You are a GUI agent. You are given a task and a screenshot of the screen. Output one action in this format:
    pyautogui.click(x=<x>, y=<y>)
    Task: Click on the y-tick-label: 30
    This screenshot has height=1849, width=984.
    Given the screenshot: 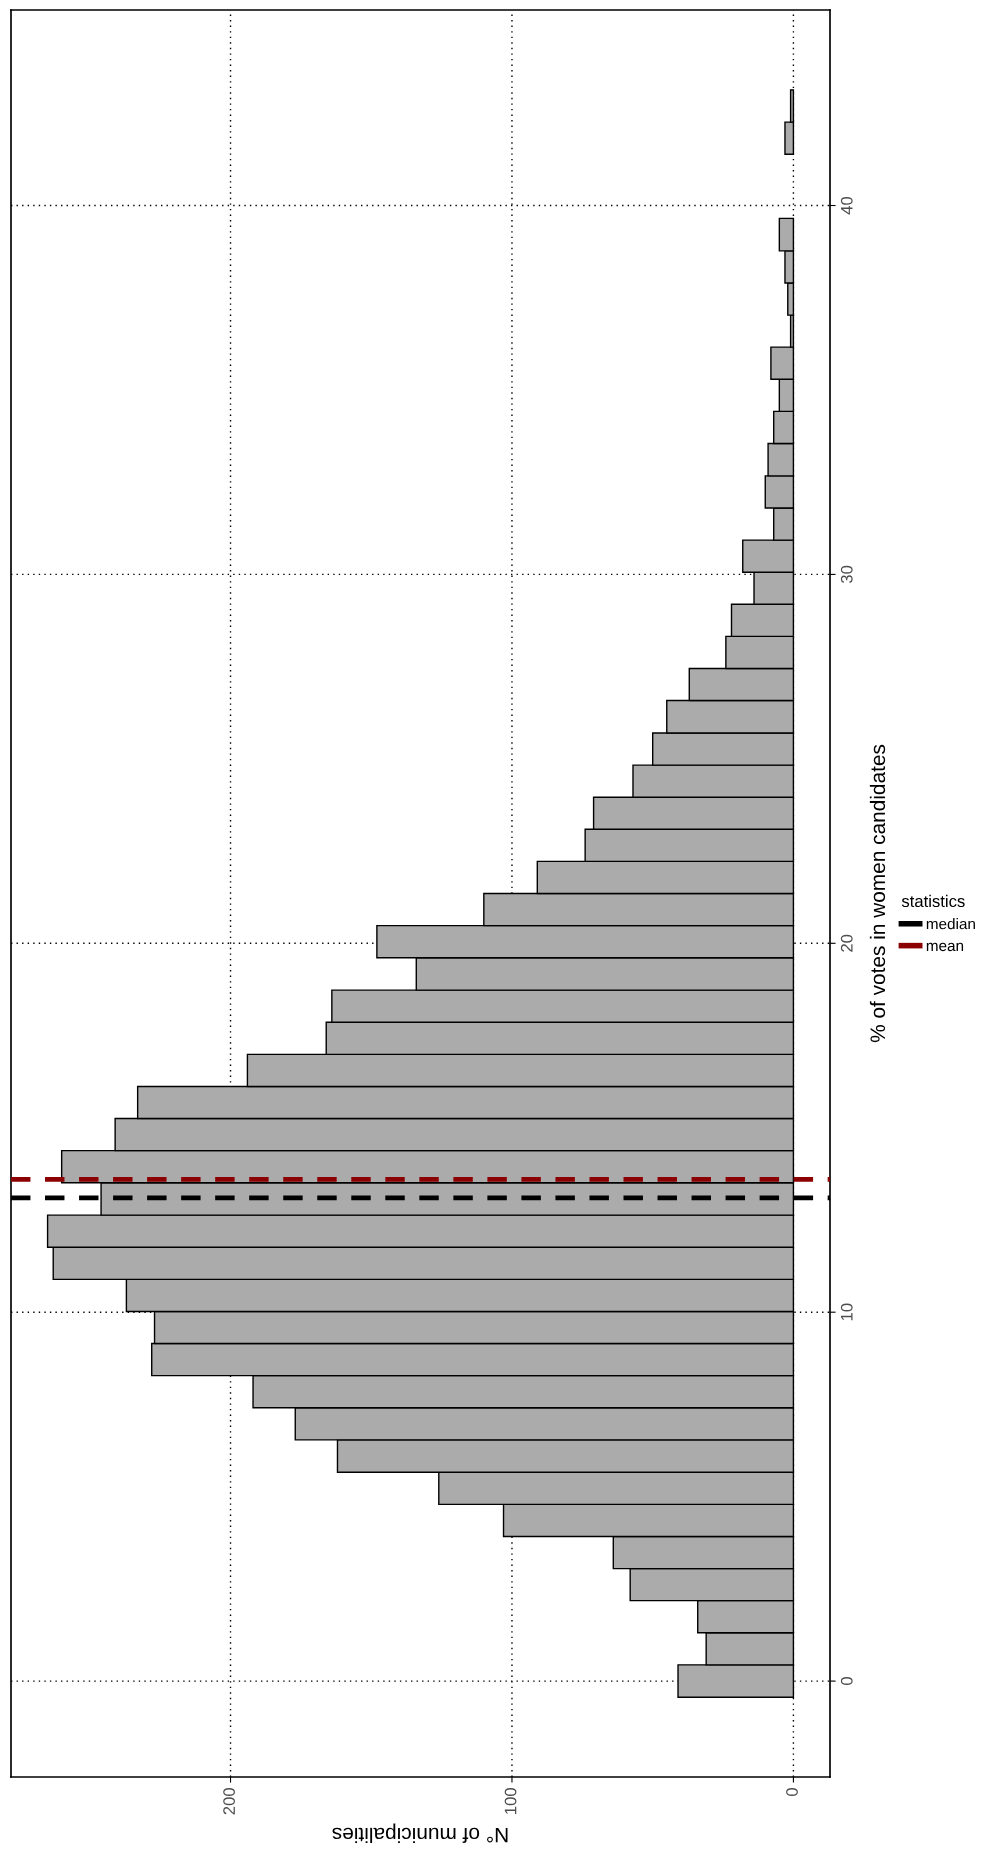 What is the action you would take?
    pyautogui.click(x=846, y=574)
    